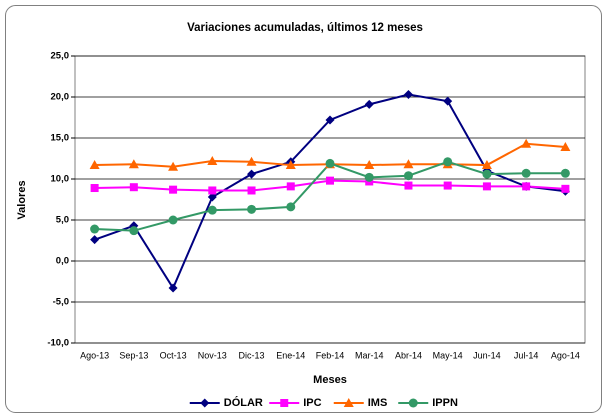 The width and height of the screenshot is (607, 418). What do you see at coordinates (487, 355) in the screenshot?
I see `x-tick-label: Jun-14` at bounding box center [487, 355].